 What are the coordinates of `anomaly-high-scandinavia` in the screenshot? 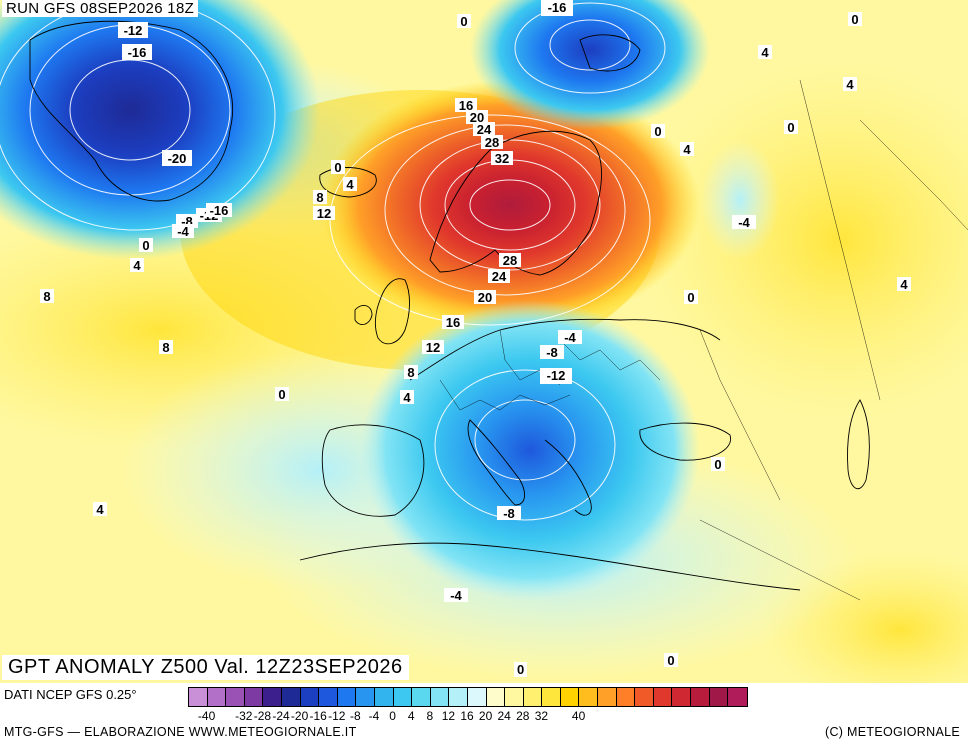 It's located at (510, 205).